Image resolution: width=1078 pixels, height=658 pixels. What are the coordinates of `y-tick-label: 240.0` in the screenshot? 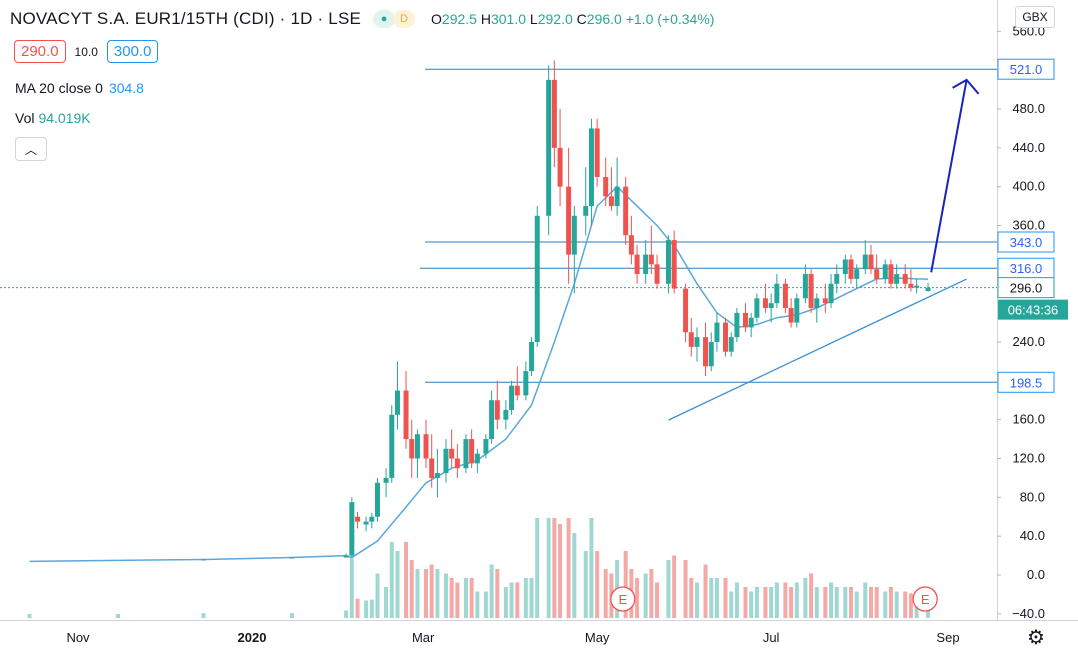 It's located at (1028, 341).